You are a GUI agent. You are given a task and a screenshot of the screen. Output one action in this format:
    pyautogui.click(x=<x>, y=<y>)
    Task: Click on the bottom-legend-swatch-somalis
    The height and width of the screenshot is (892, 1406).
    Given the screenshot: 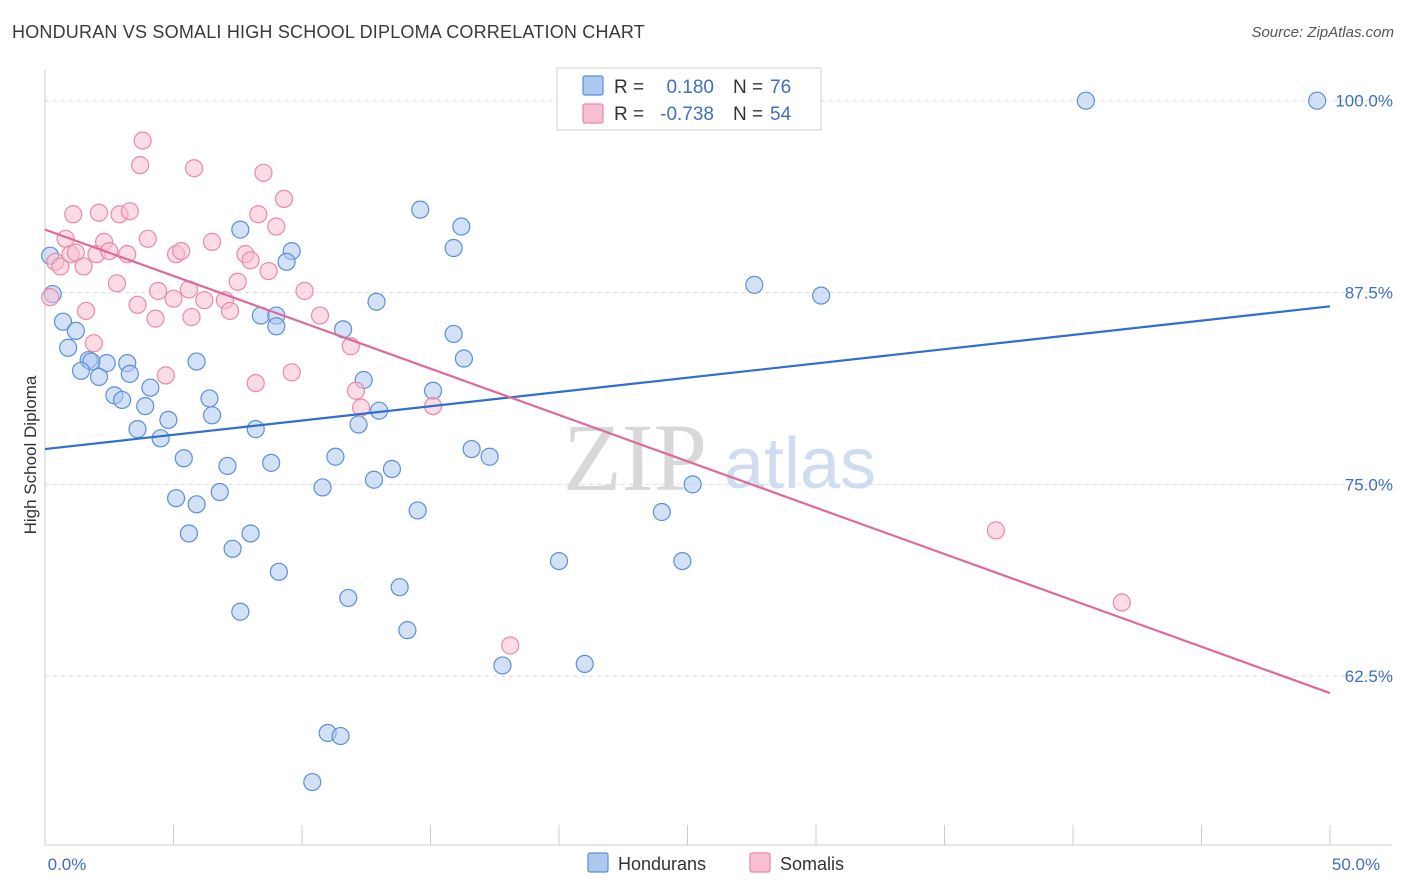 What is the action you would take?
    pyautogui.click(x=760, y=862)
    